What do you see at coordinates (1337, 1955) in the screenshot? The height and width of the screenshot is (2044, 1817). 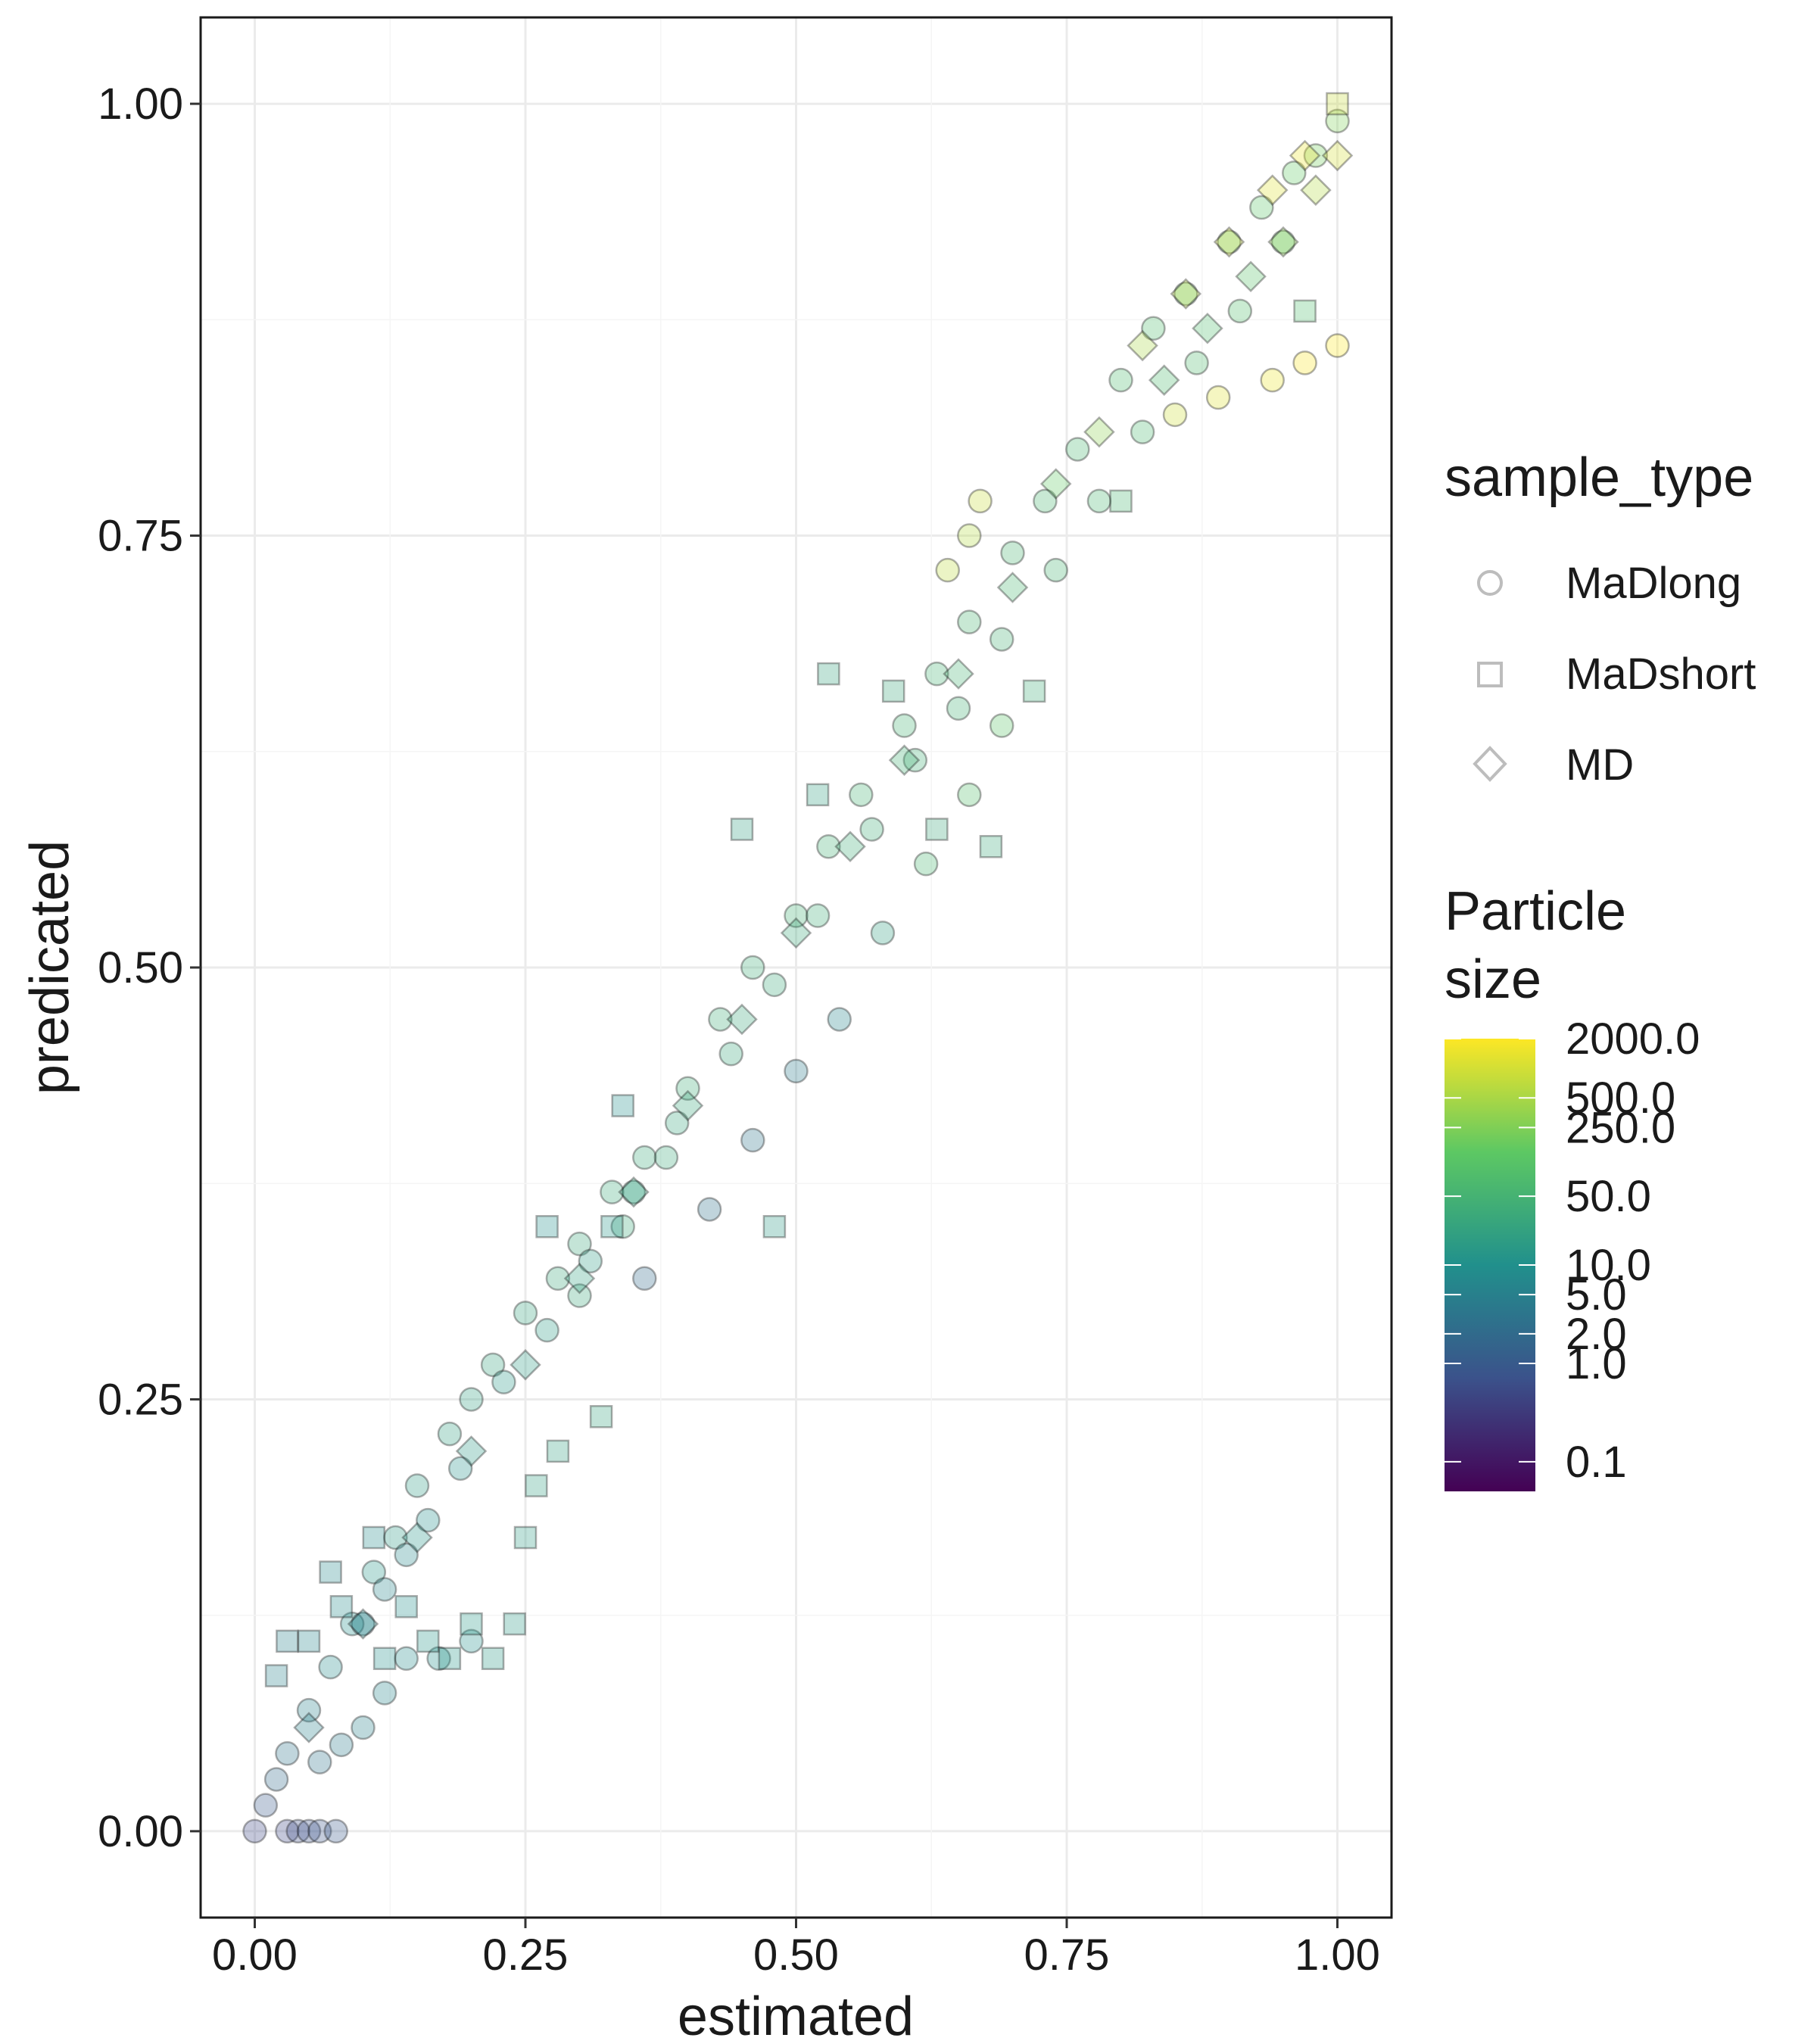 I see `x-tick-label: 1.00` at bounding box center [1337, 1955].